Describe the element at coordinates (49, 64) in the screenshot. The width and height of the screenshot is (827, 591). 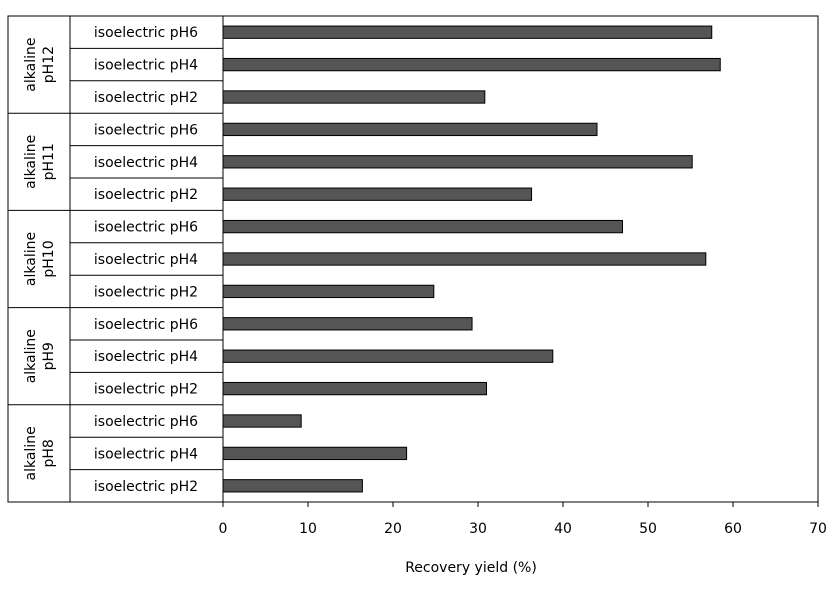
I see `group-label-line2: pH12` at that location.